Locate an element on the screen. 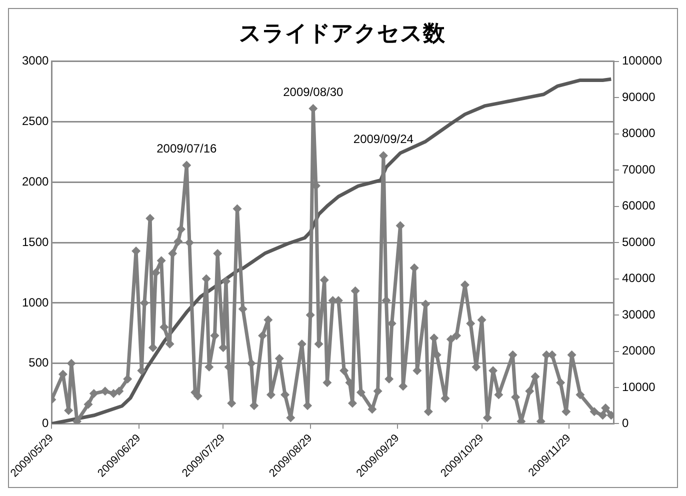 This screenshot has width=686, height=496. y-tick-label: 1500 is located at coordinates (36, 241).